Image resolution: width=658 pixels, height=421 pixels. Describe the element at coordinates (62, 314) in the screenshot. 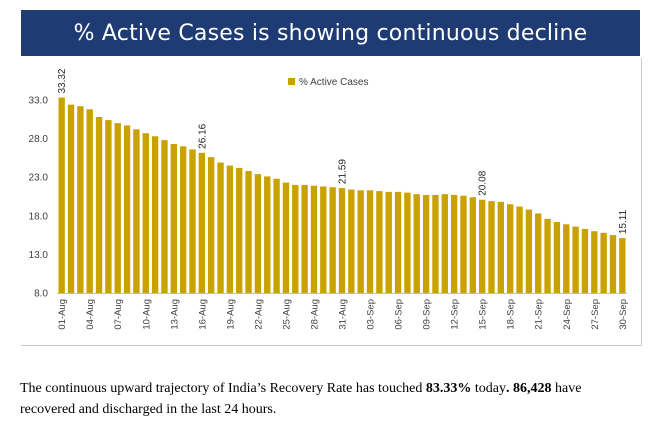

I see `x-tick-label: 01-Aug` at that location.